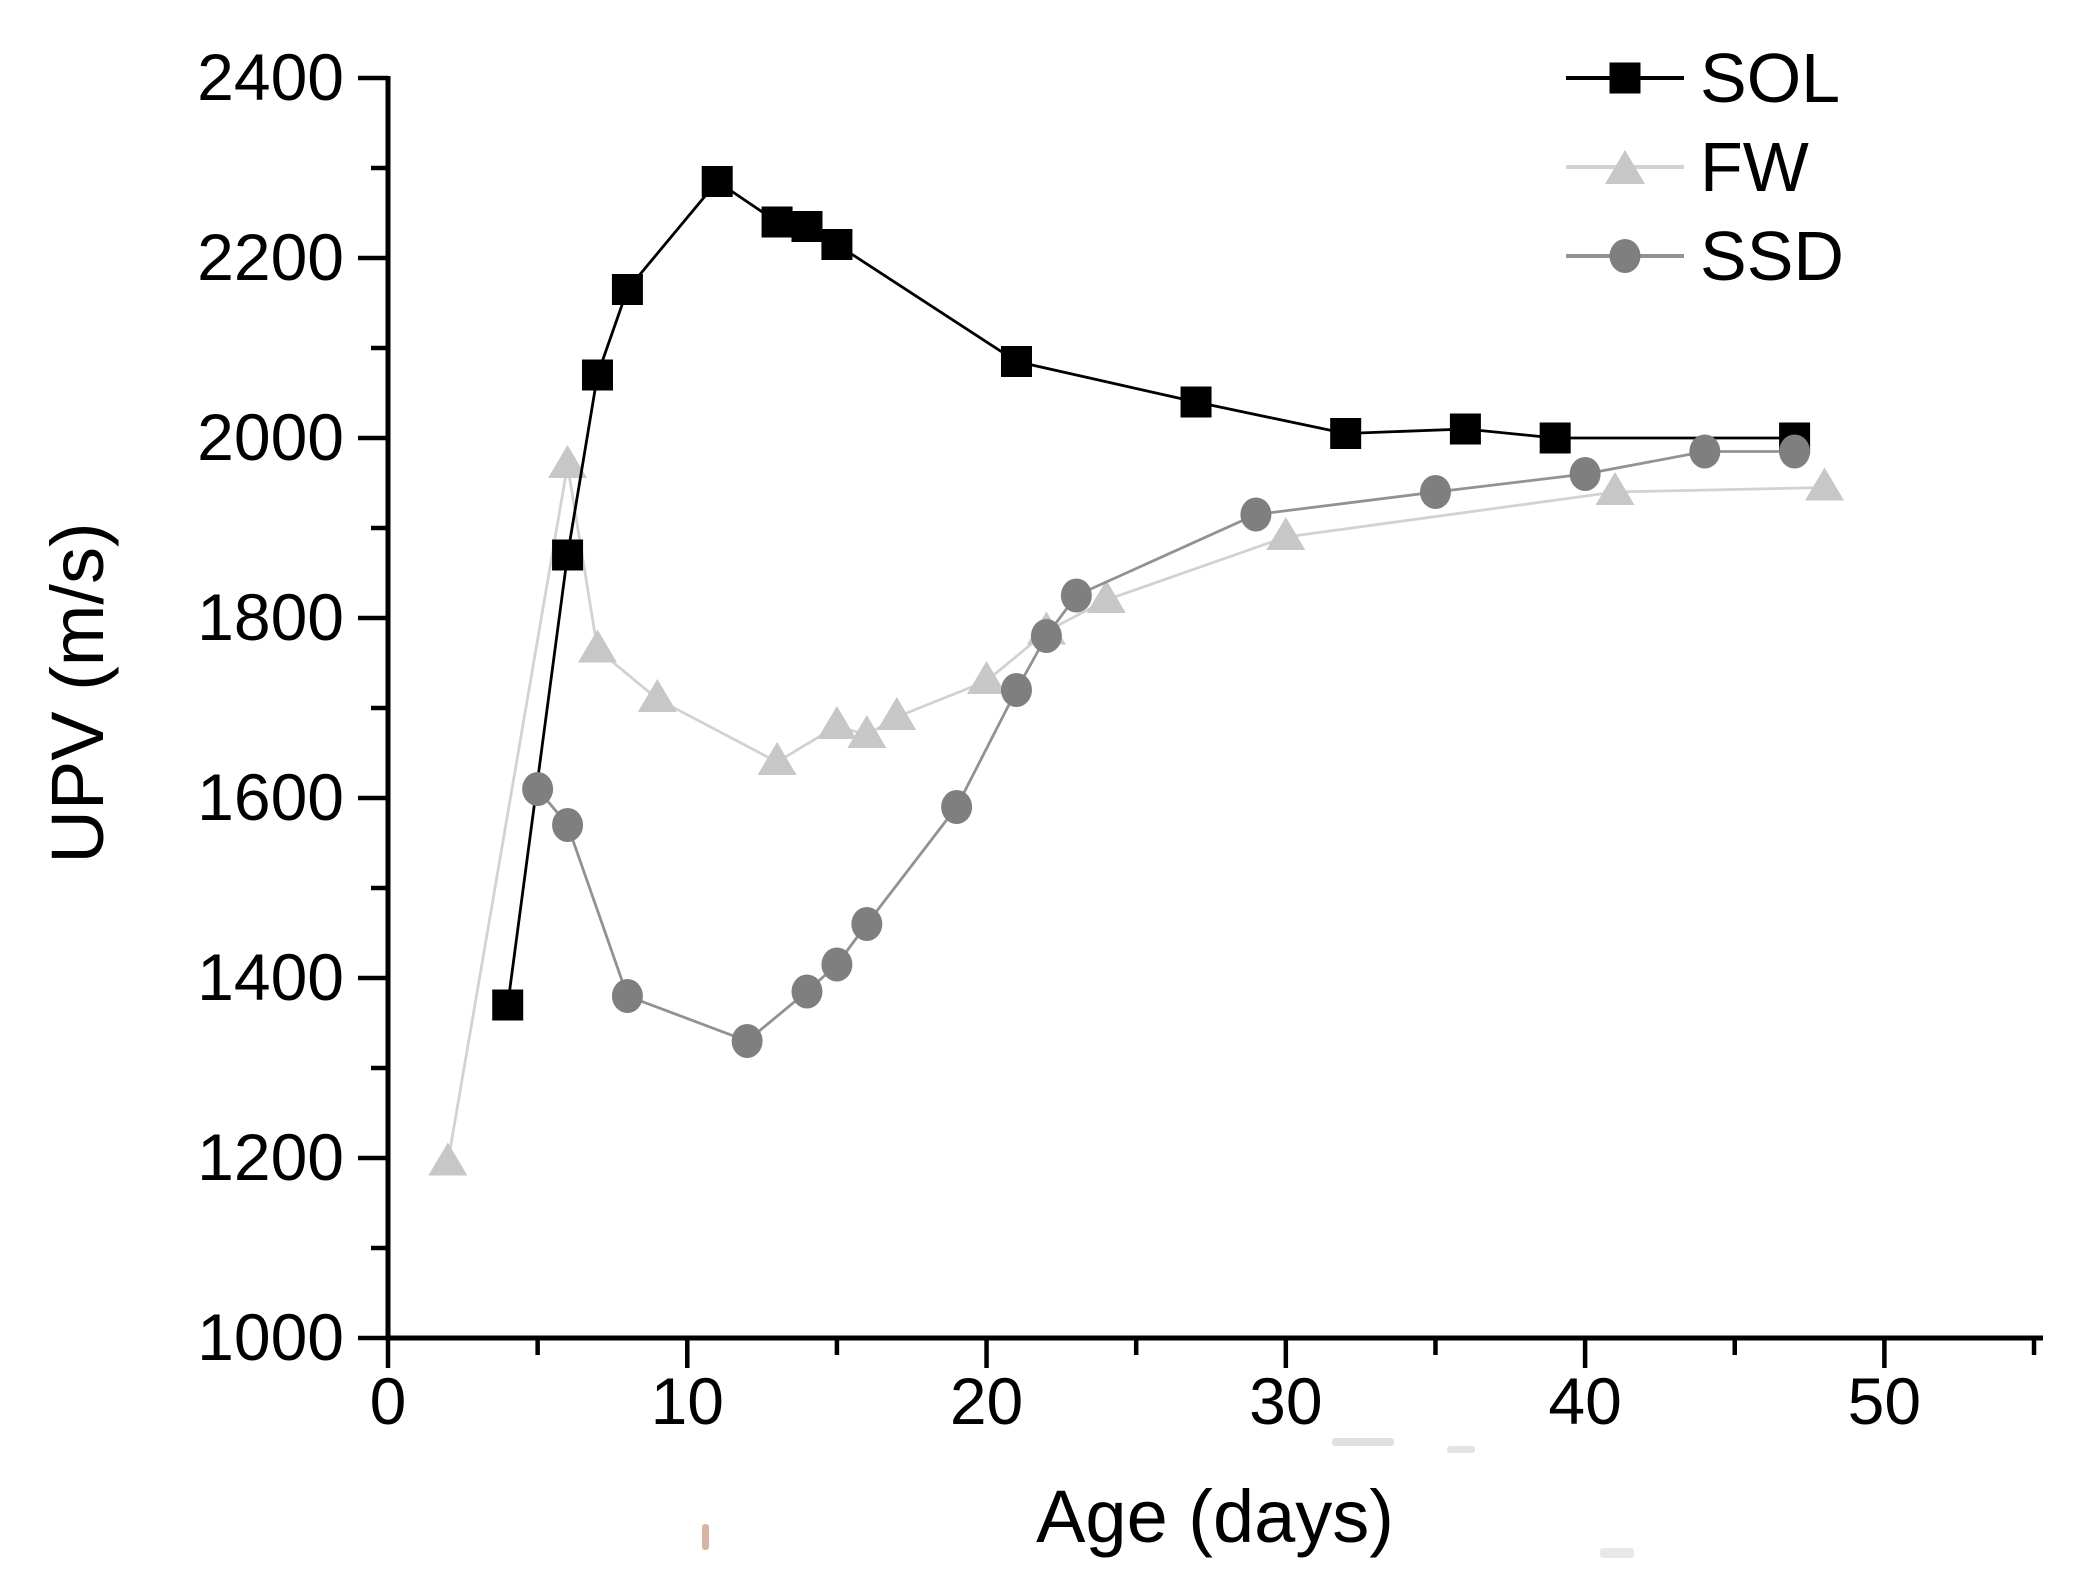 The width and height of the screenshot is (2073, 1586). I want to click on legend-label-fw: FW, so click(1754, 166).